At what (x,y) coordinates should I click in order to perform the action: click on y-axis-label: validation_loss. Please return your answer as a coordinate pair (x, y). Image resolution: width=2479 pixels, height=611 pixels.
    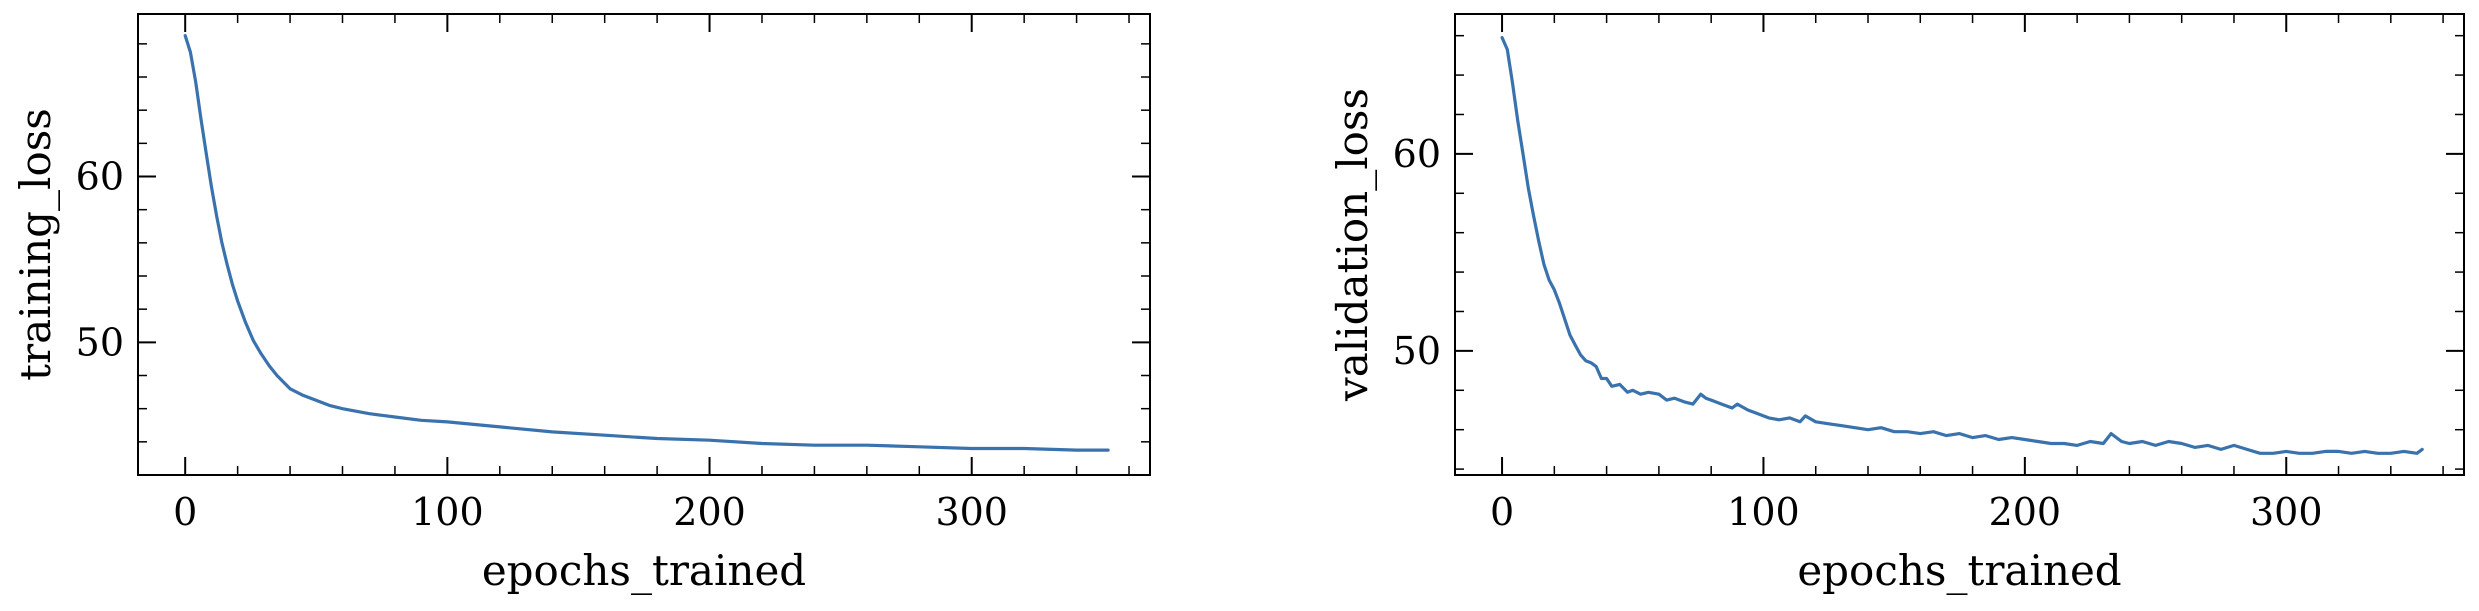
    Looking at the image, I should click on (1352, 245).